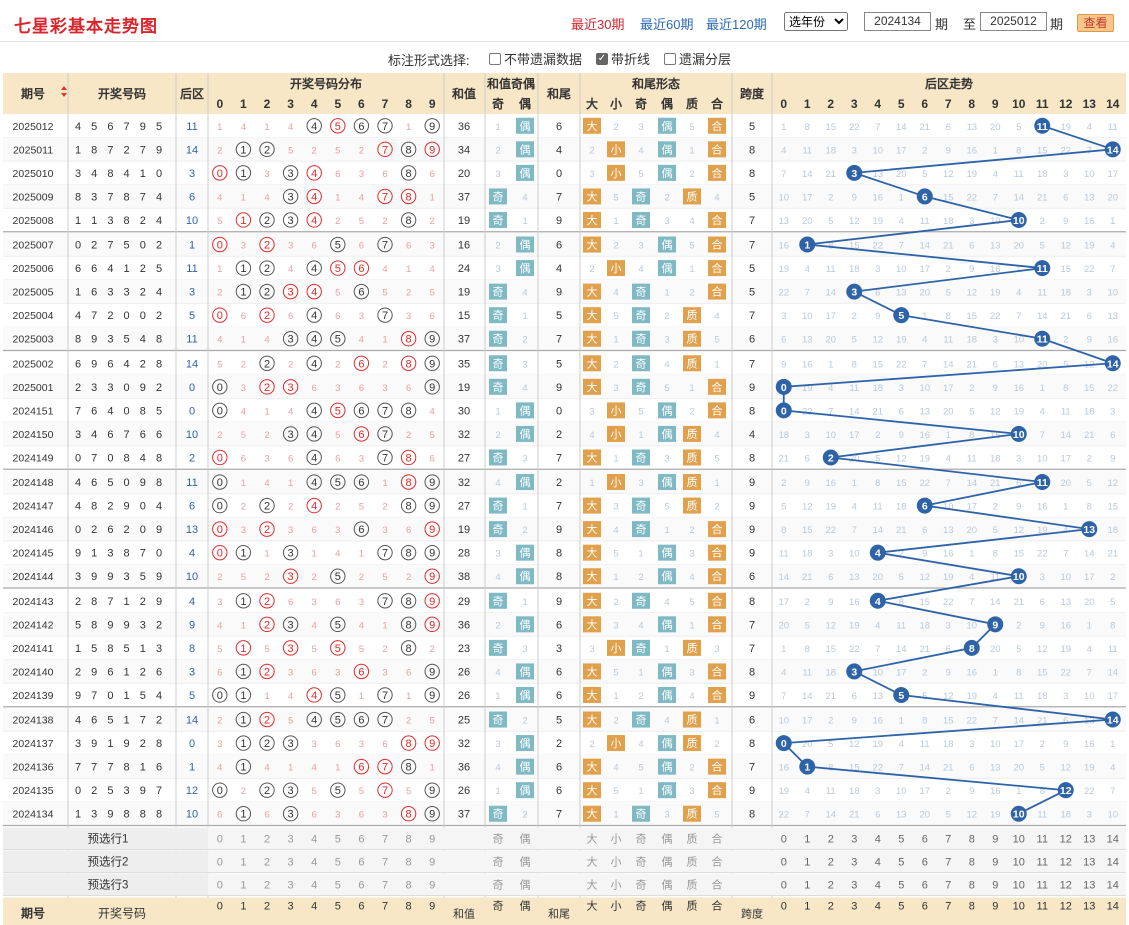 The height and width of the screenshot is (925, 1129). Describe the element at coordinates (948, 340) in the screenshot. I see `miss-cell: 11` at that location.